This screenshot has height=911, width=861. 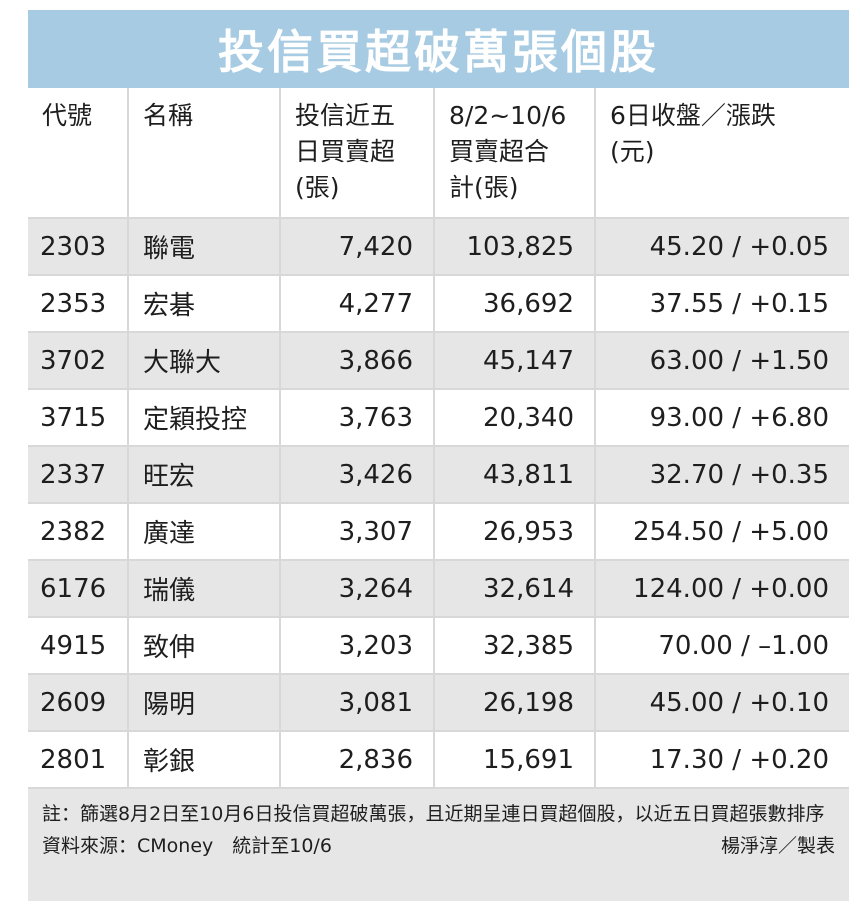 What do you see at coordinates (357, 418) in the screenshot?
I see `cell-net5: 3,763` at bounding box center [357, 418].